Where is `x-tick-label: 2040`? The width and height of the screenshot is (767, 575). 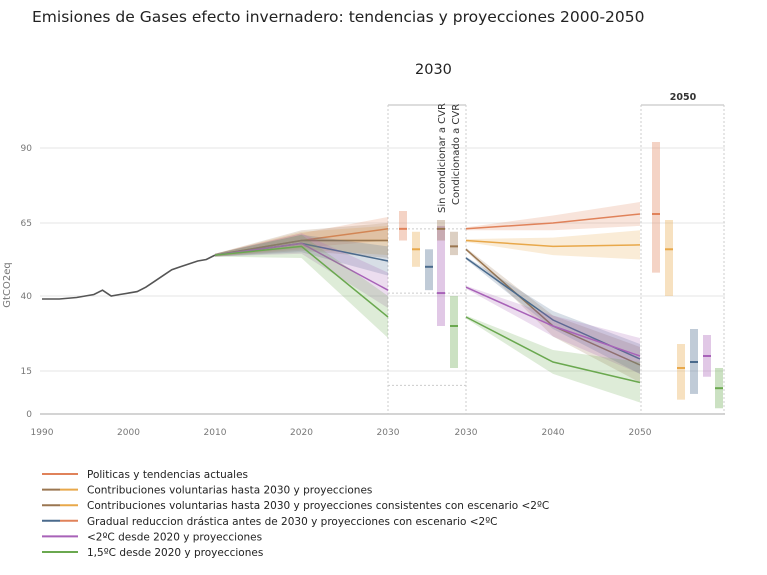 x-tick-label: 2040 is located at coordinates (553, 433).